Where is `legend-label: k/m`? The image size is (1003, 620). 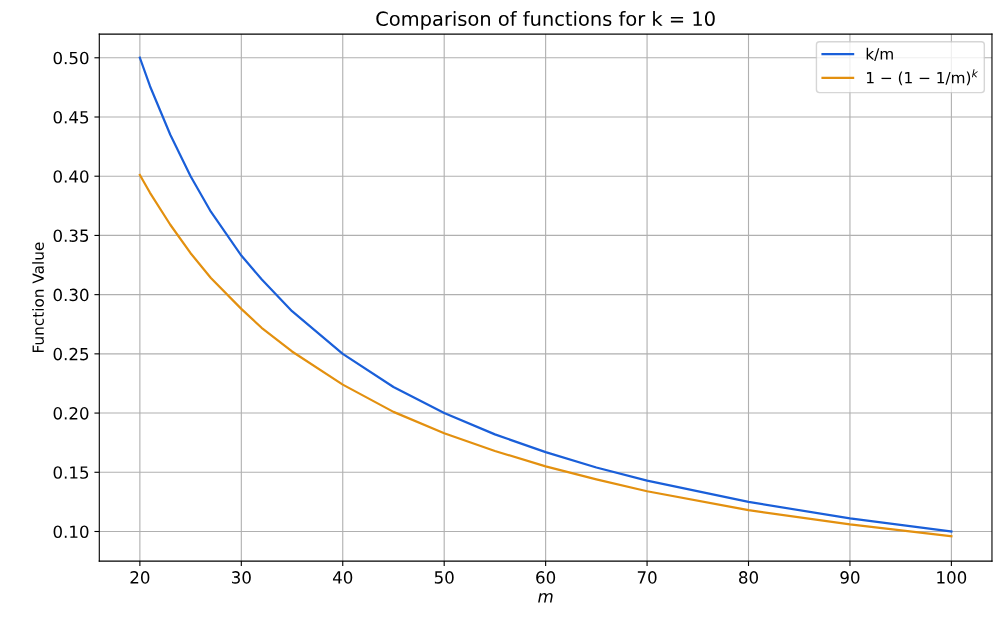
legend-label: k/m is located at coordinates (879, 54).